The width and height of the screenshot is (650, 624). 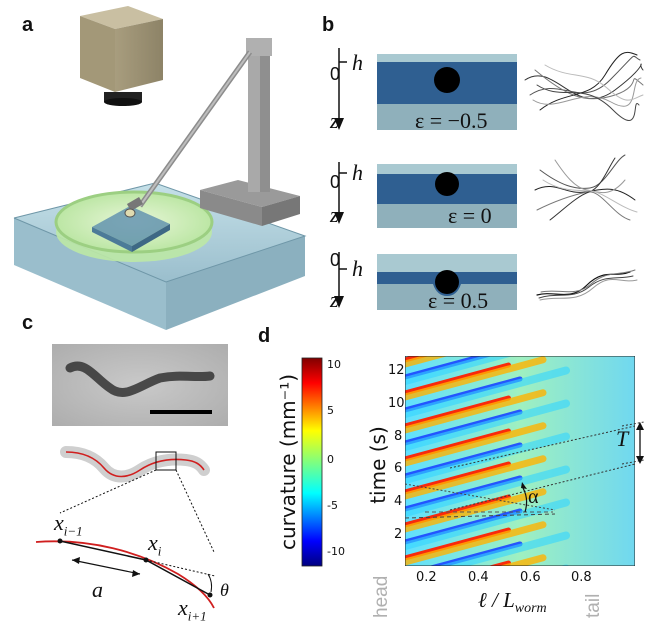 What do you see at coordinates (28, 323) in the screenshot?
I see `panel-letter-c: c` at bounding box center [28, 323].